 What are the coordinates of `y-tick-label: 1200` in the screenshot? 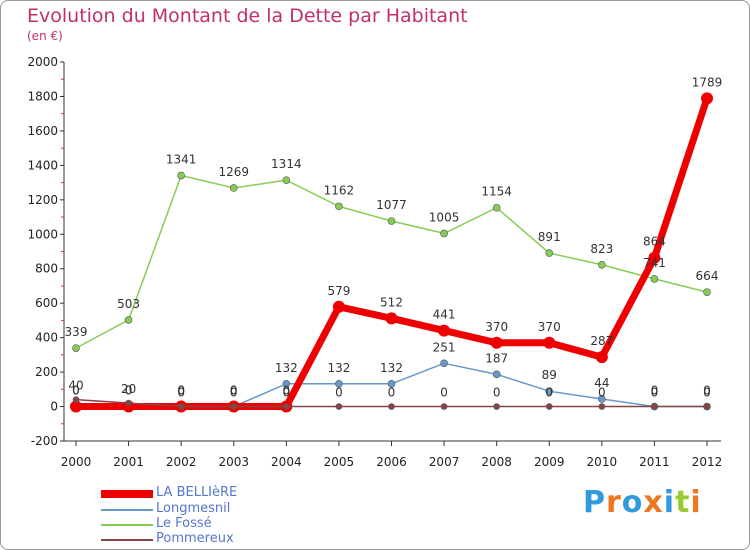 It's located at (42, 200).